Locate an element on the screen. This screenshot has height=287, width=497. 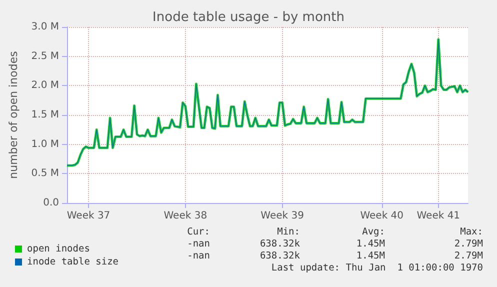
y-tick-label: 1.0 M is located at coordinates (45, 144).